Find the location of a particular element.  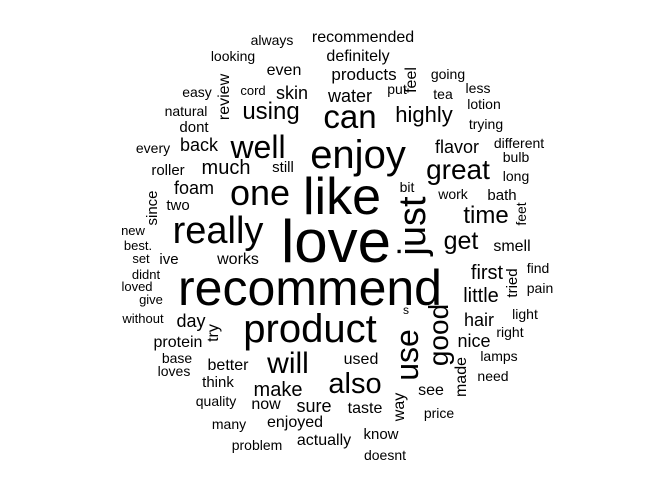

word-two: two is located at coordinates (177, 205).